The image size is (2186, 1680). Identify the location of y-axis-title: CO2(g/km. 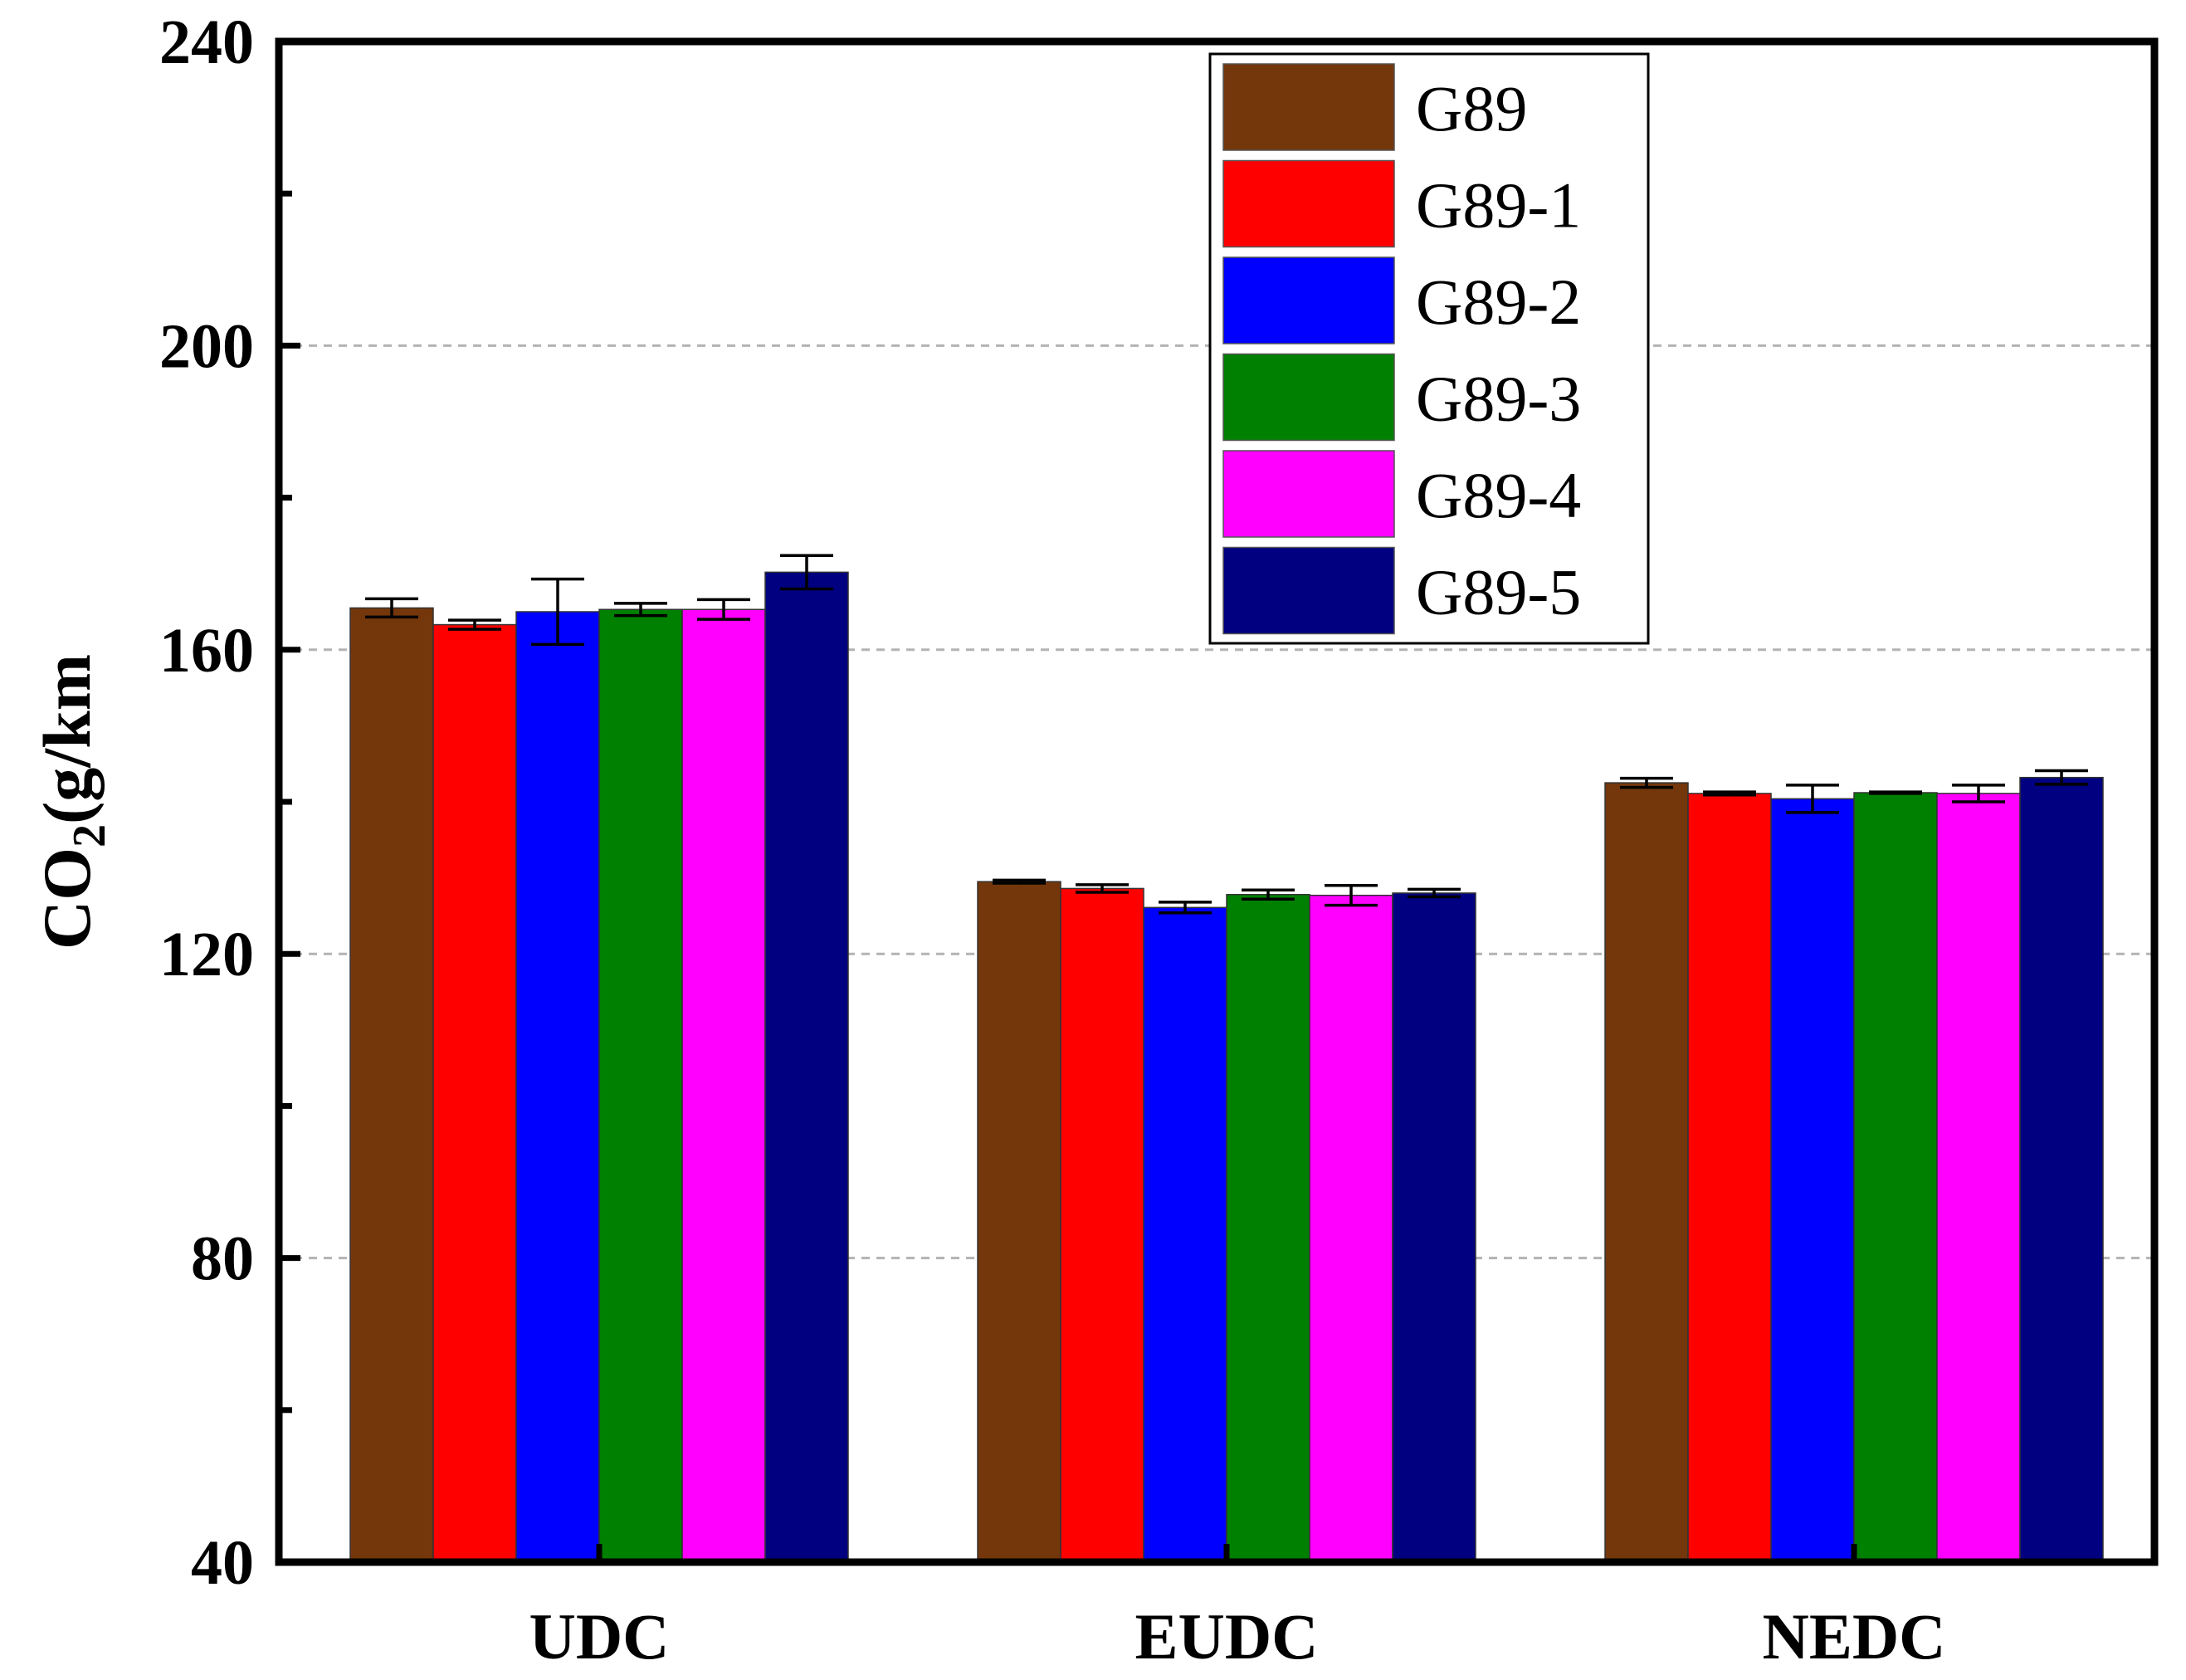
(72, 802).